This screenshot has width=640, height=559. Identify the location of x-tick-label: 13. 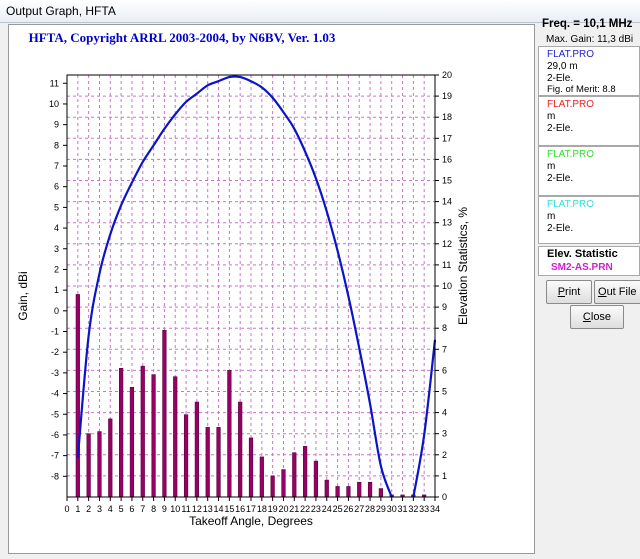
(208, 509).